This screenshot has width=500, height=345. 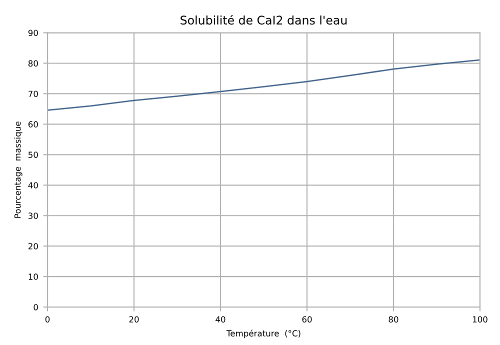 What do you see at coordinates (33, 63) in the screenshot?
I see `y-tick-label: 80` at bounding box center [33, 63].